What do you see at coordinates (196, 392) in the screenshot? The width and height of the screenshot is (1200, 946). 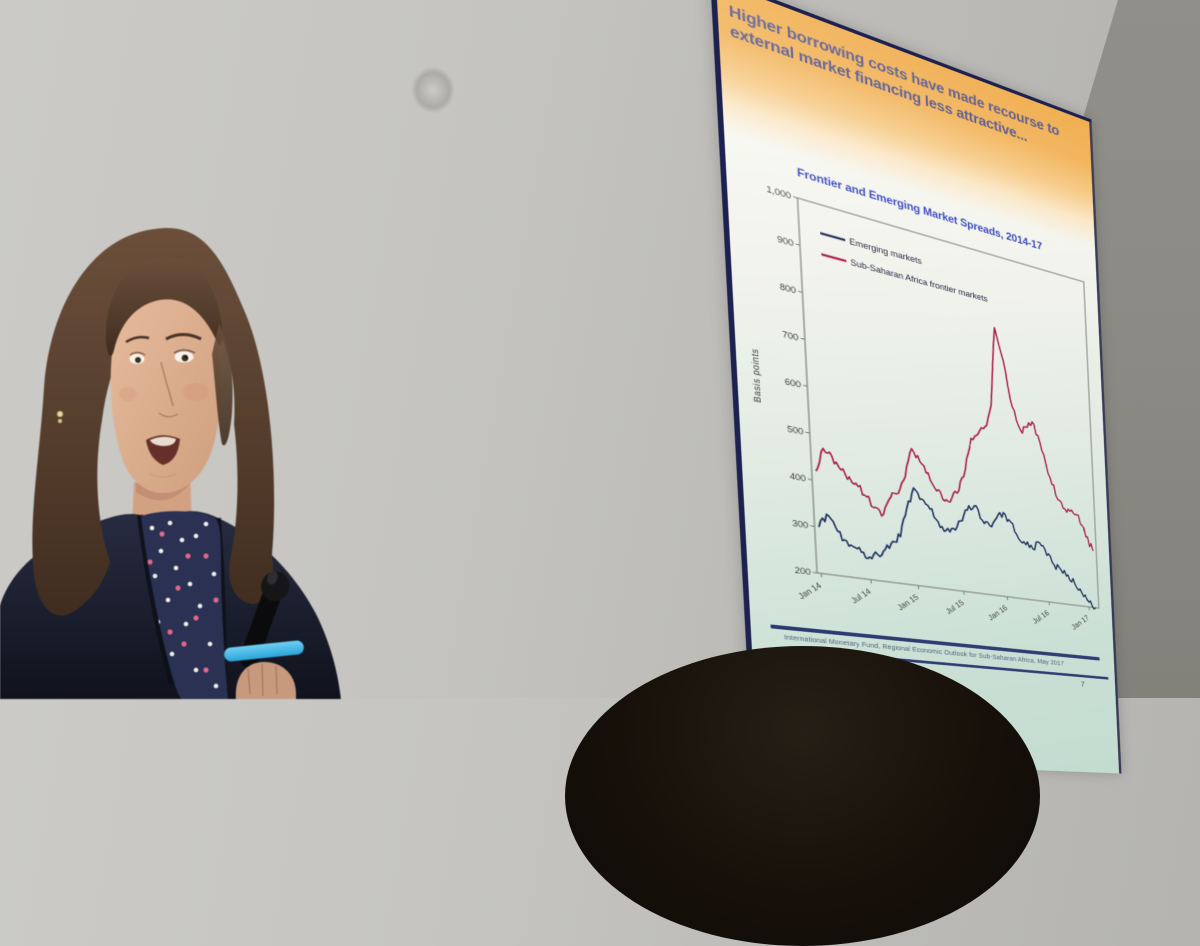 I see `cheek-blush-right` at bounding box center [196, 392].